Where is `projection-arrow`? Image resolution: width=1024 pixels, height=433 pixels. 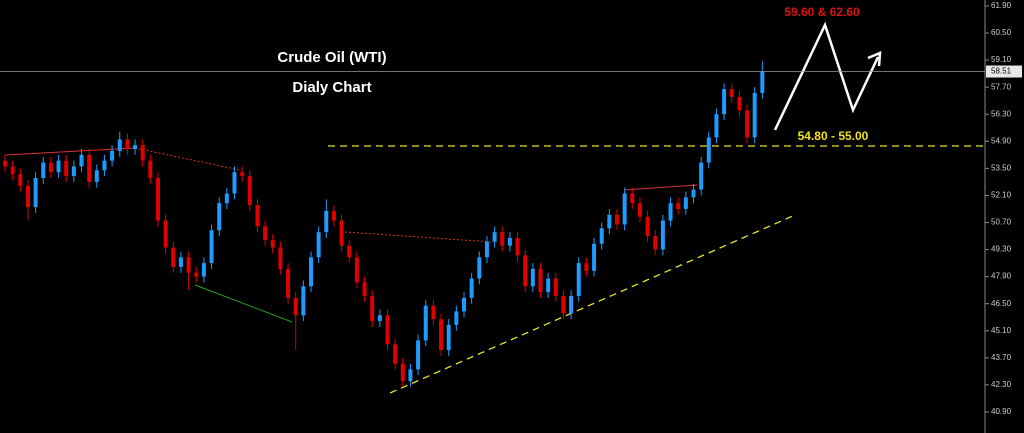 projection-arrow is located at coordinates (826, 76).